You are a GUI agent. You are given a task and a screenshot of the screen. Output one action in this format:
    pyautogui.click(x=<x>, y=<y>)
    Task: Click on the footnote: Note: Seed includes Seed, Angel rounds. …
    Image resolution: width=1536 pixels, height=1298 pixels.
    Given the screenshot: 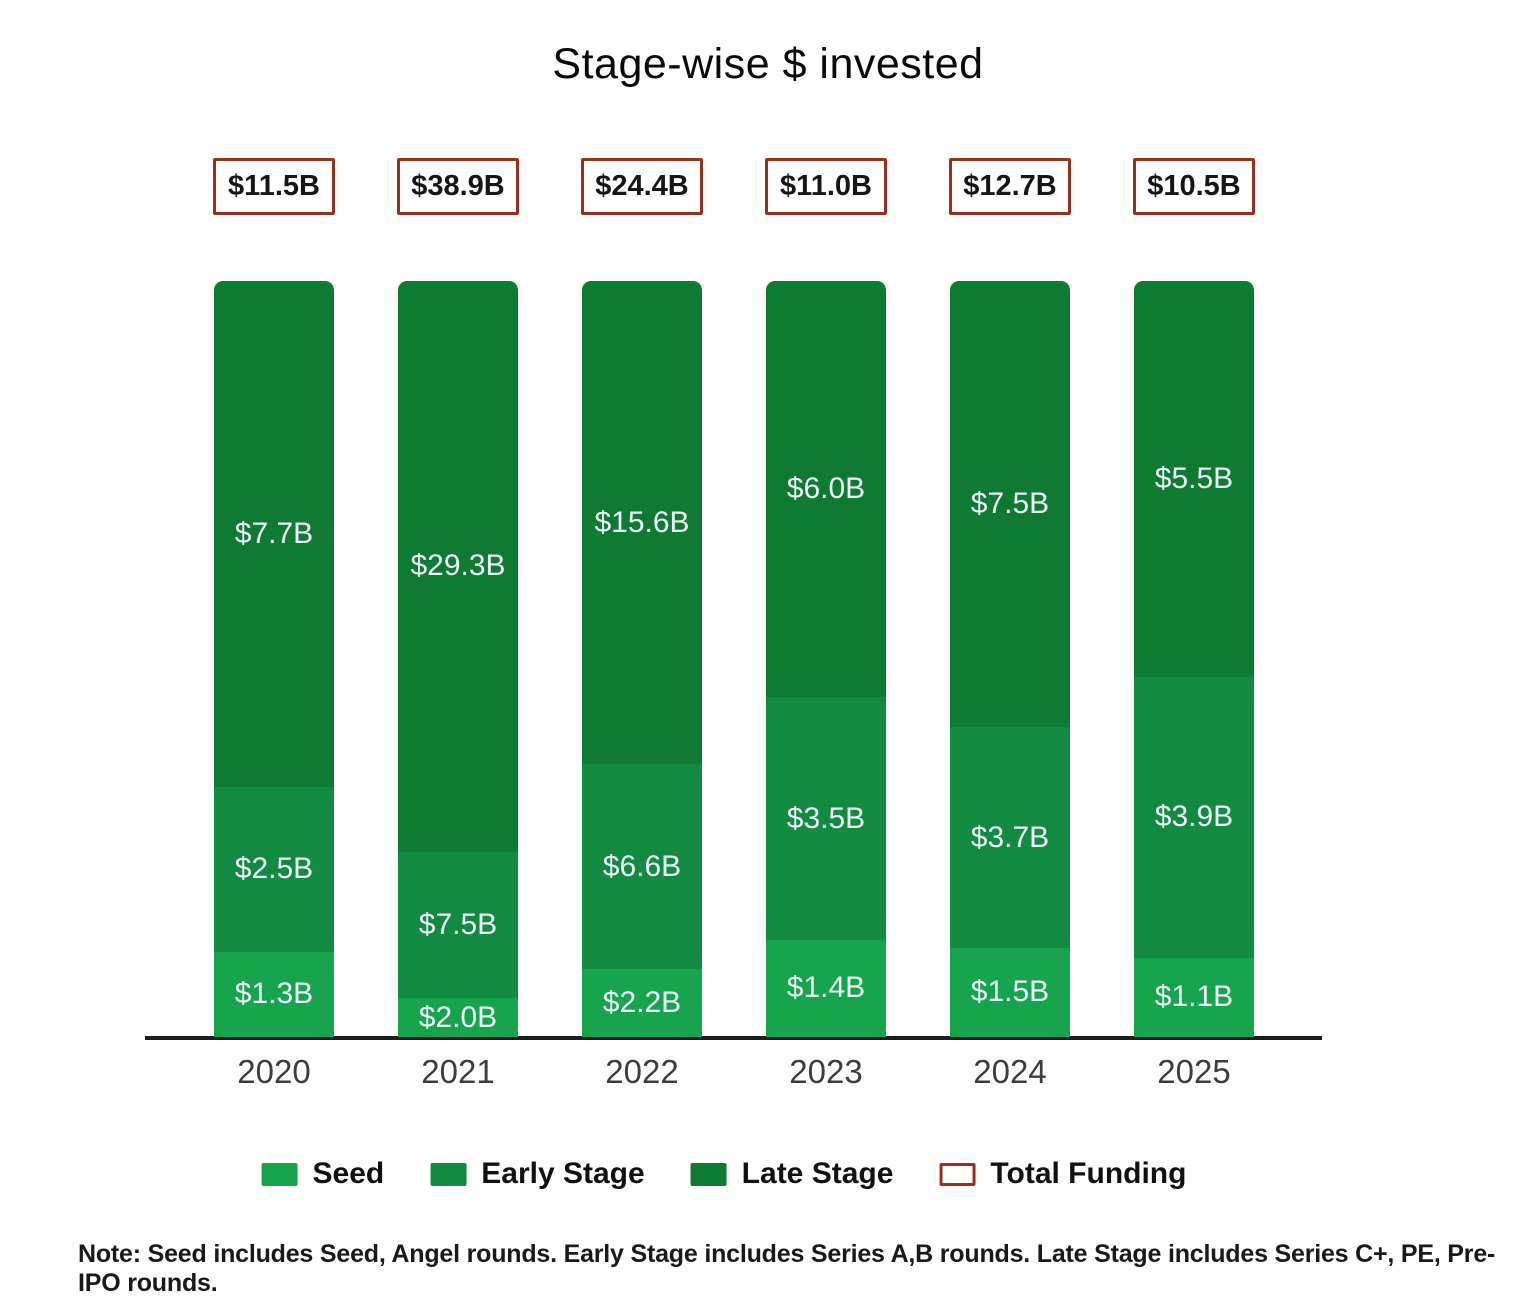 What is the action you would take?
    pyautogui.click(x=787, y=1268)
    